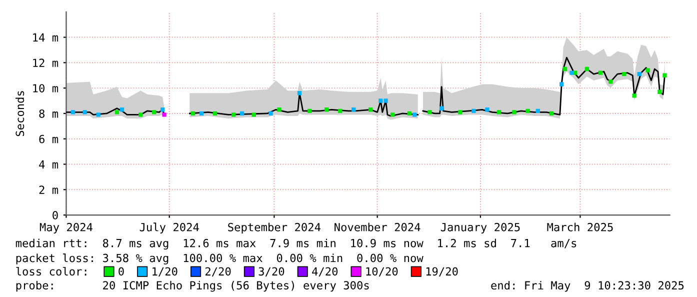  Describe the element at coordinates (121, 271) in the screenshot. I see `legend-label: 0` at that location.